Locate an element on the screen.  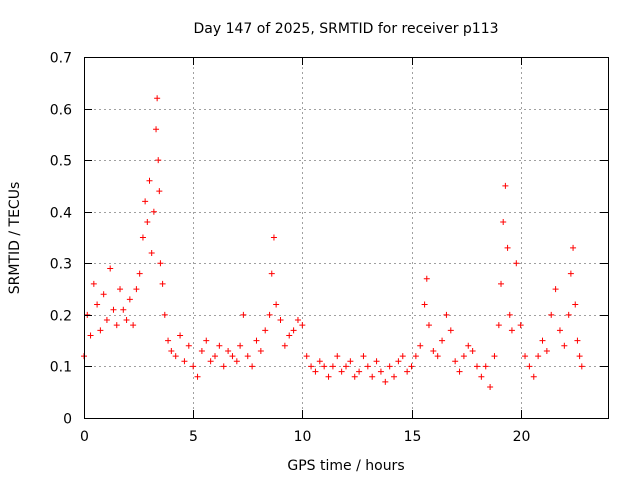
x-tick-label: 5 is located at coordinates (193, 437).